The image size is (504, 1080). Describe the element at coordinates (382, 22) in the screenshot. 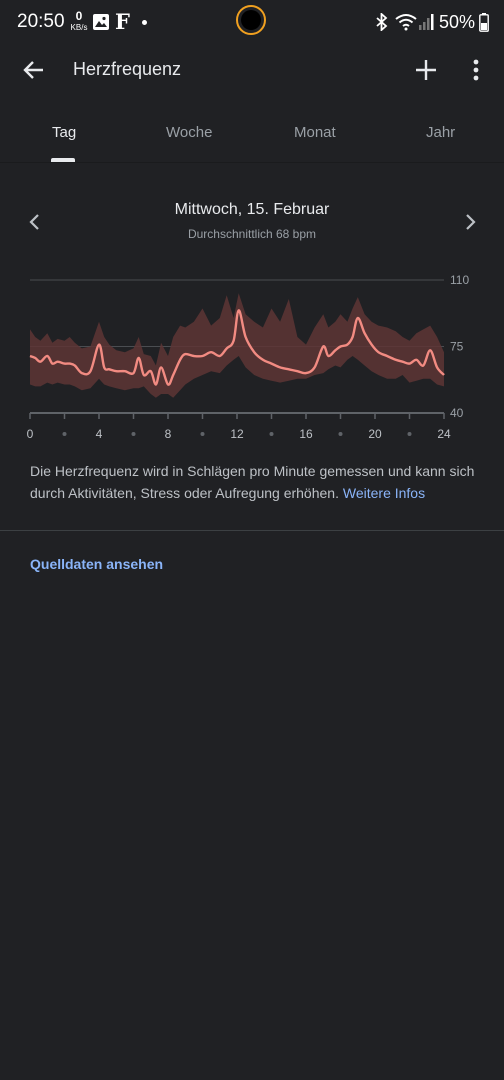

I see `bluetooth-icon` at that location.